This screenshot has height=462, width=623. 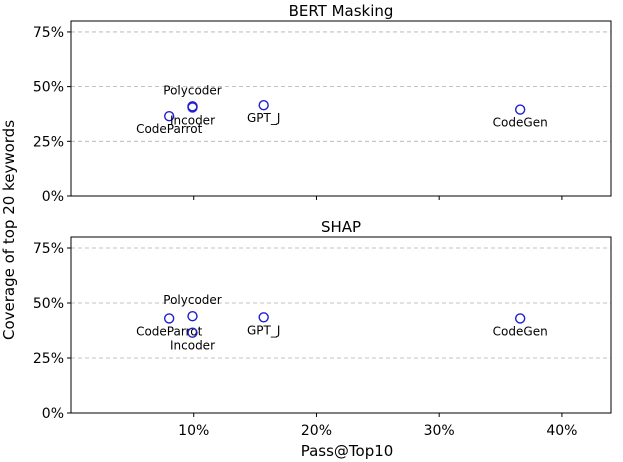 What do you see at coordinates (316, 431) in the screenshot?
I see `x-tick-label: 20%` at bounding box center [316, 431].